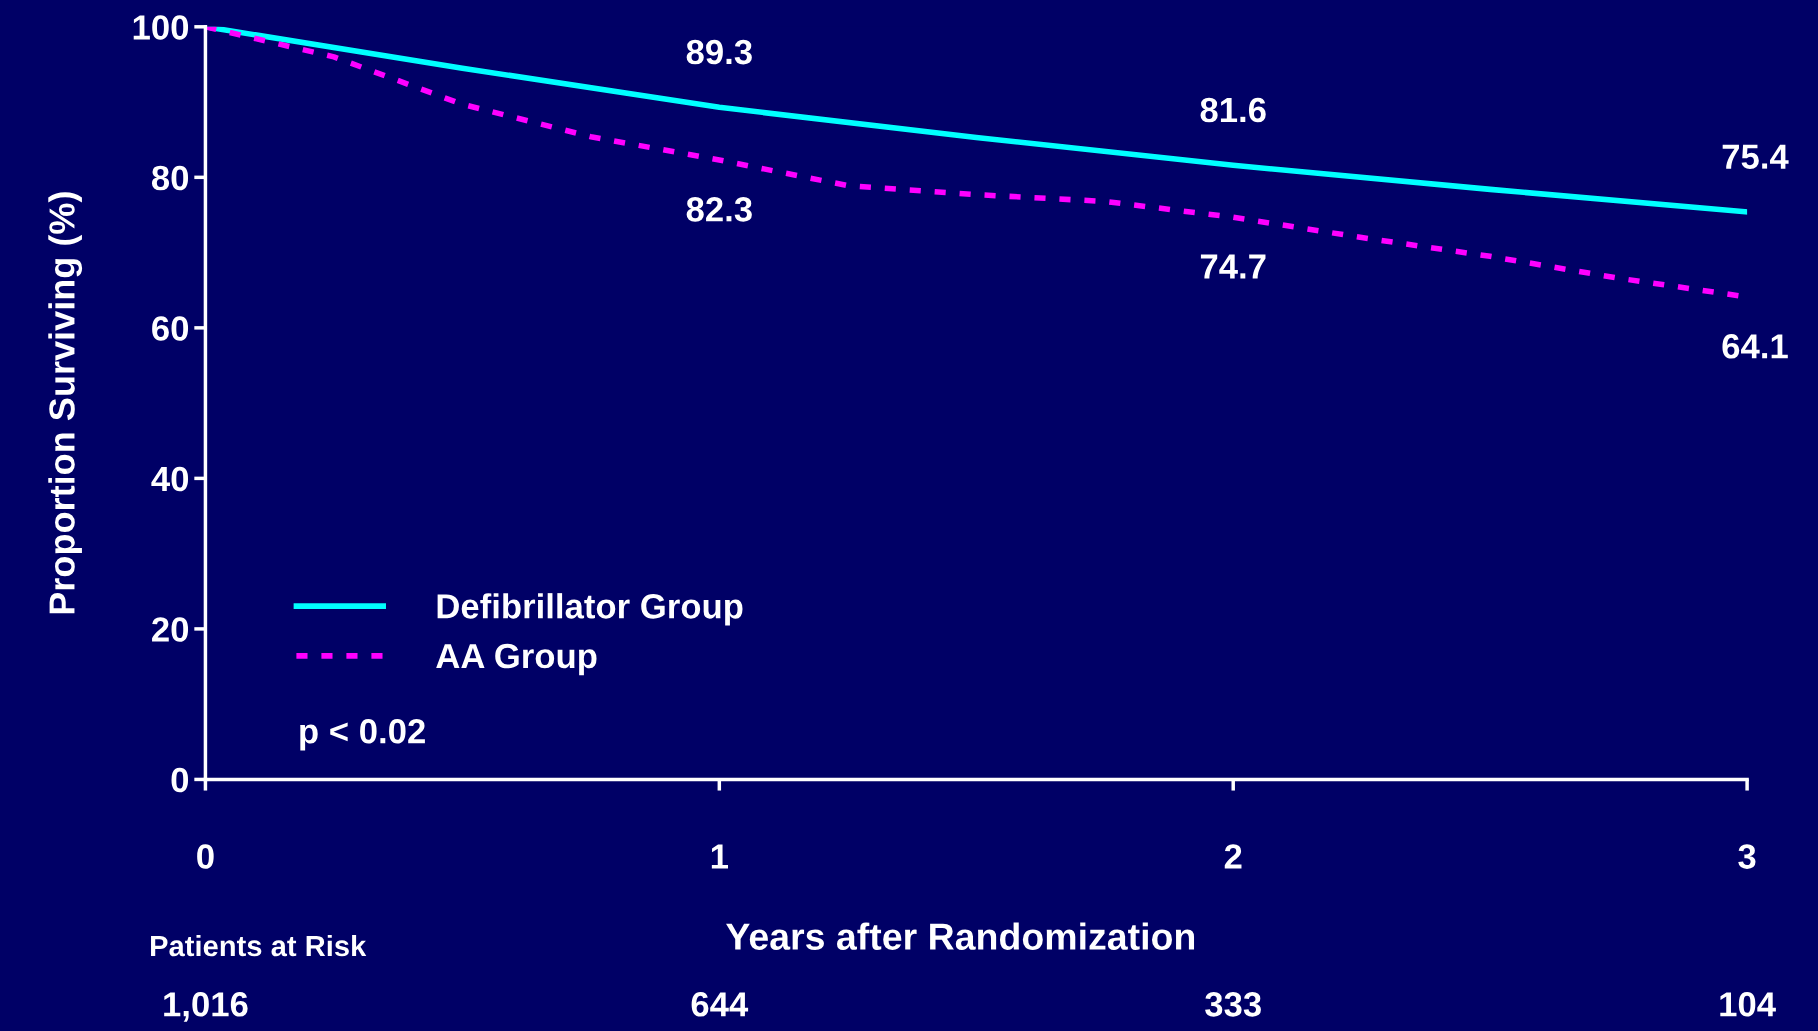 The image size is (1818, 1031). Describe the element at coordinates (161, 27) in the screenshot. I see `y-tick-label: 100` at that location.